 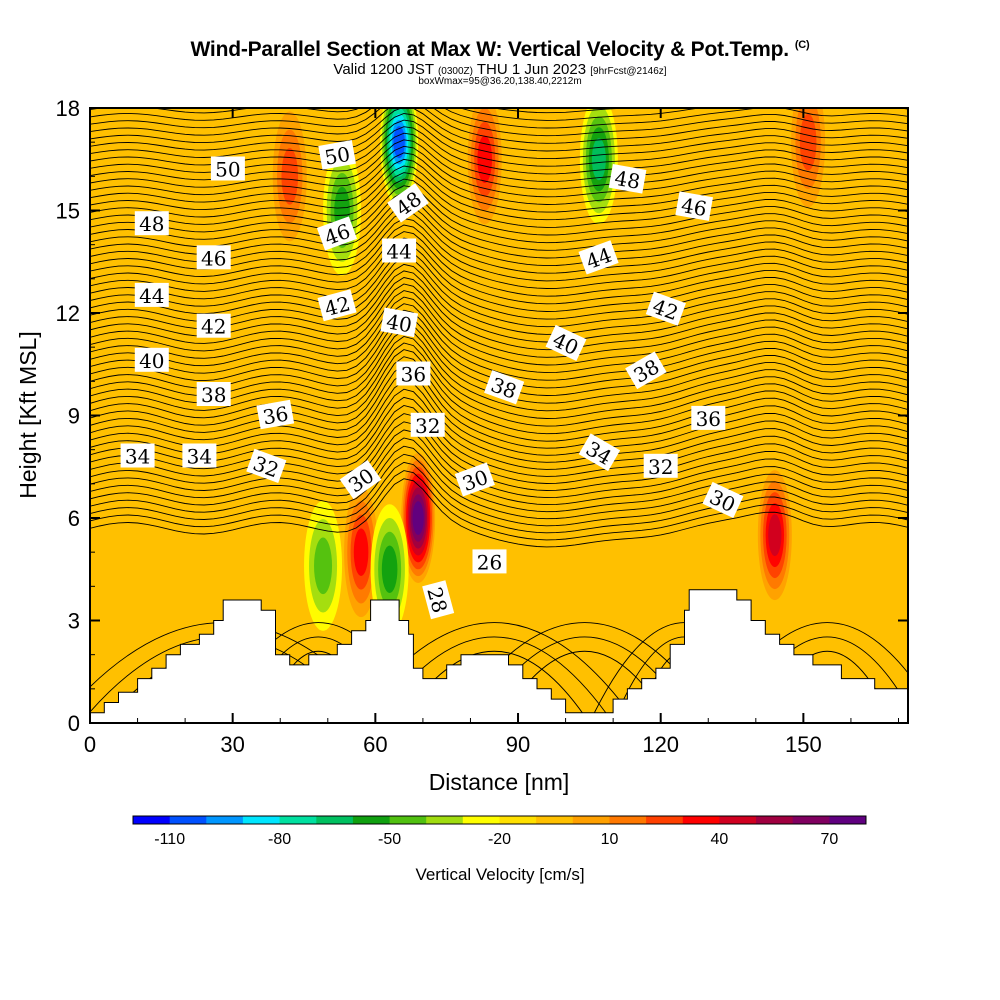 I want to click on contour-label-2: 48, so click(x=151, y=223).